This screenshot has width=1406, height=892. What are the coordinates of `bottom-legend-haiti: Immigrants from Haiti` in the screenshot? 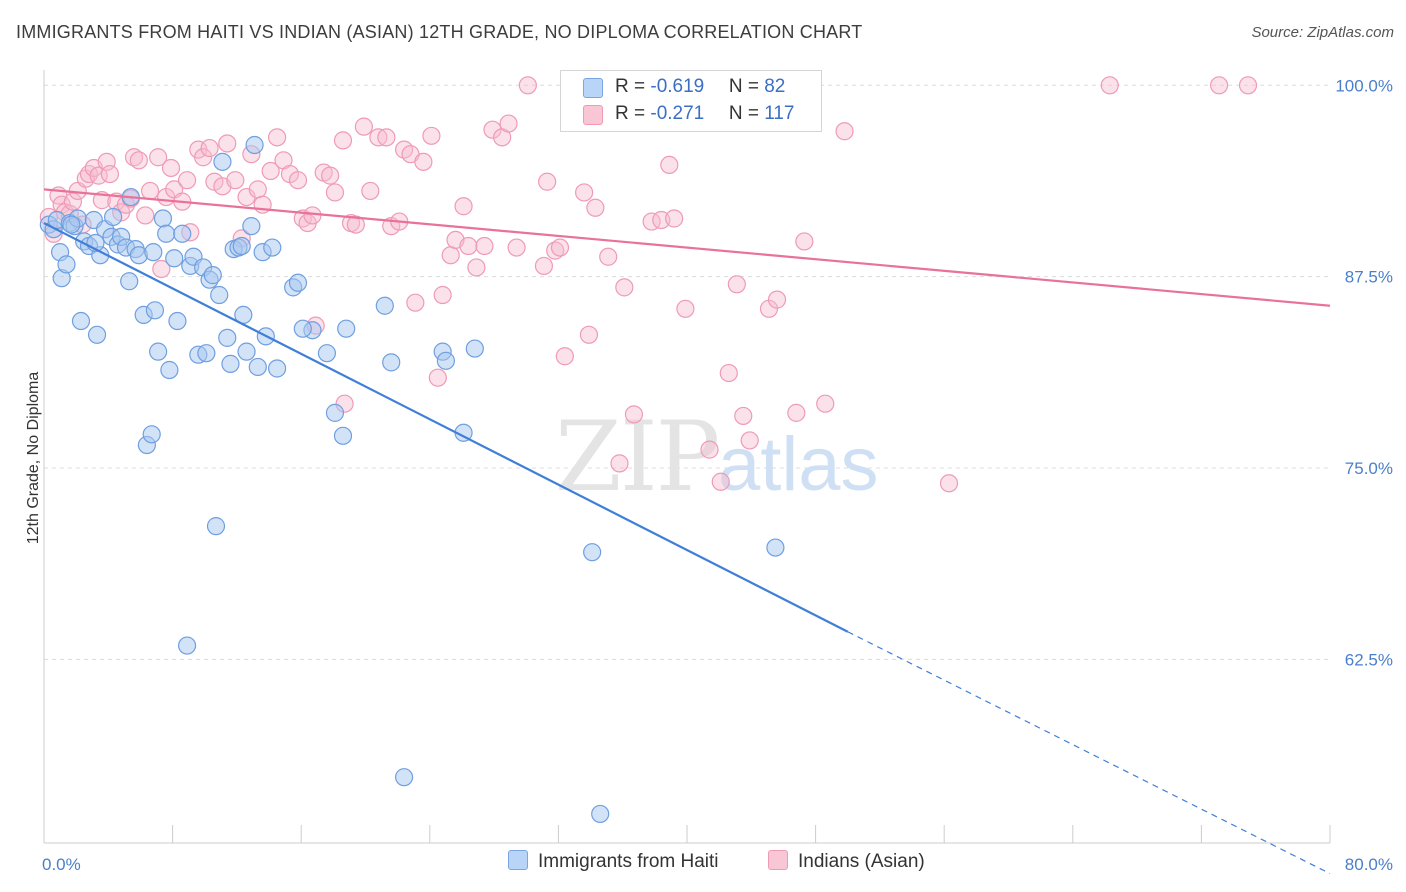 It's located at (613, 861).